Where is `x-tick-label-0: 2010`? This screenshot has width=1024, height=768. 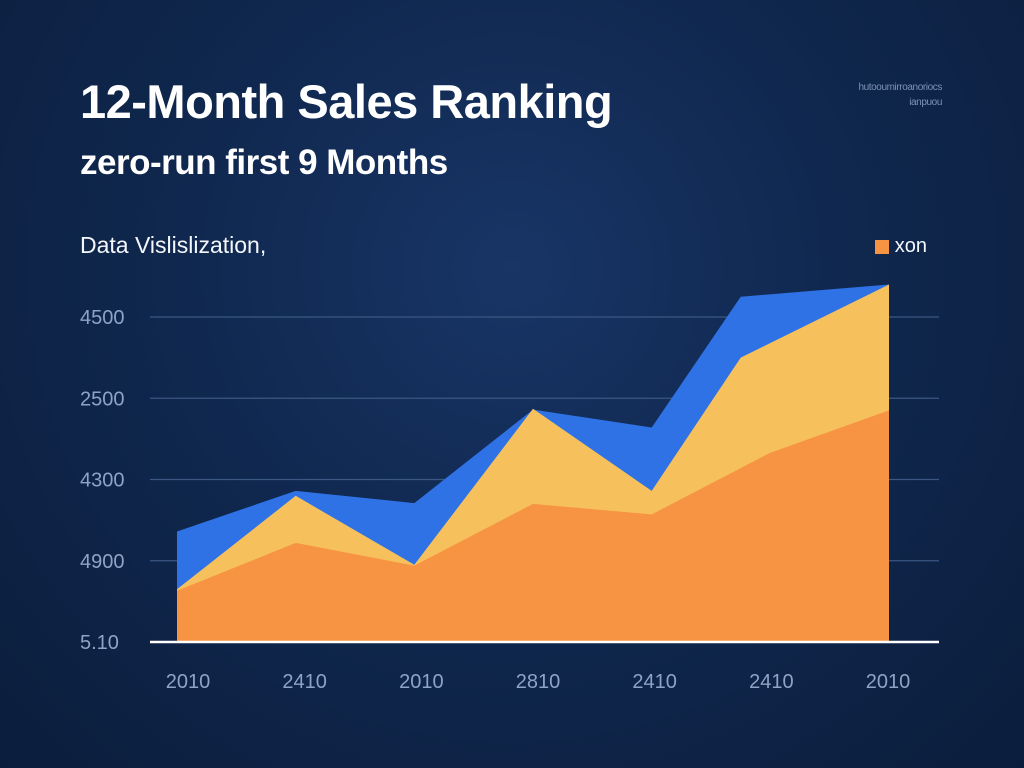
x-tick-label-0: 2010 is located at coordinates (188, 682).